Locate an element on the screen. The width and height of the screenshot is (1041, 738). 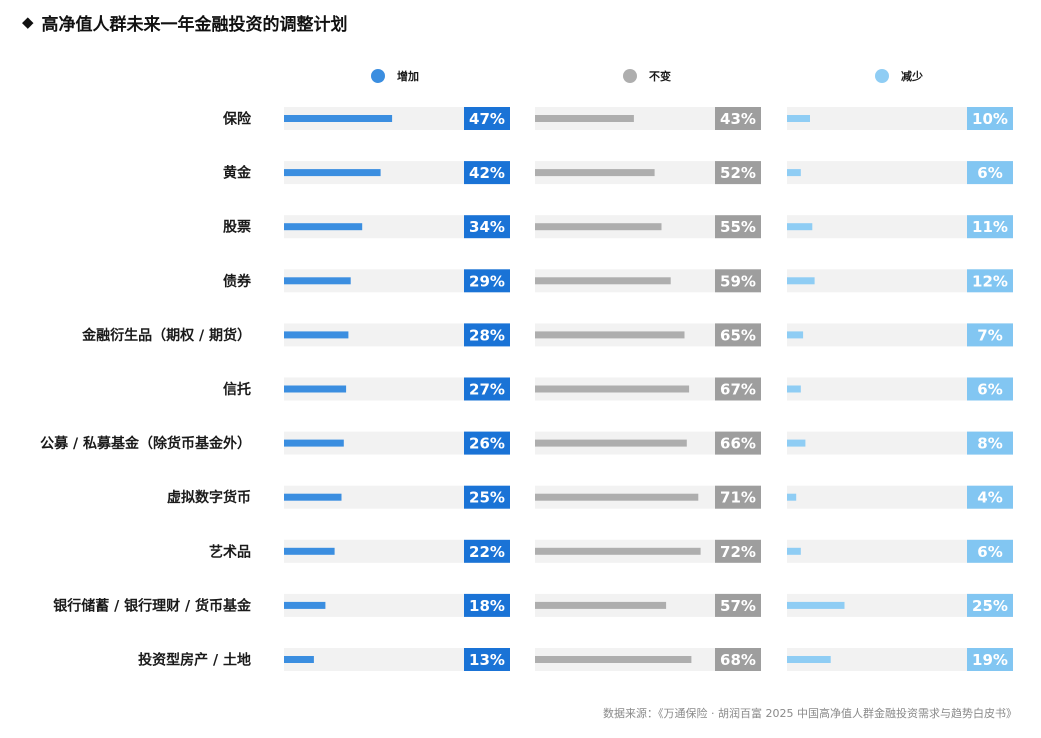
value-label: 65% is located at coordinates (738, 335).